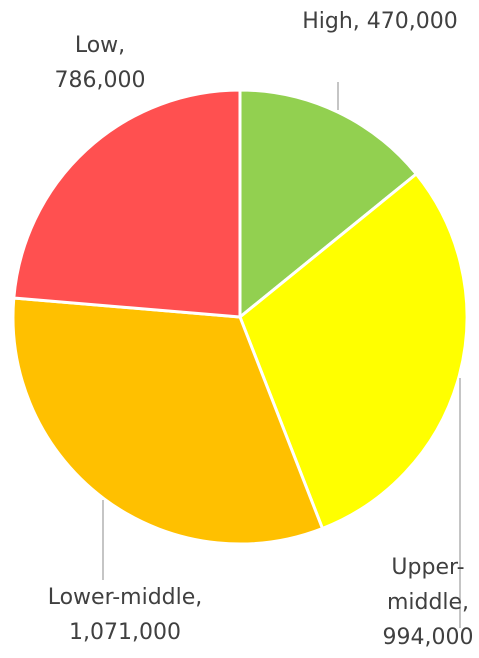 This screenshot has height=658, width=479. What do you see at coordinates (380, 21) in the screenshot?
I see `data-label: High, 470,000` at bounding box center [380, 21].